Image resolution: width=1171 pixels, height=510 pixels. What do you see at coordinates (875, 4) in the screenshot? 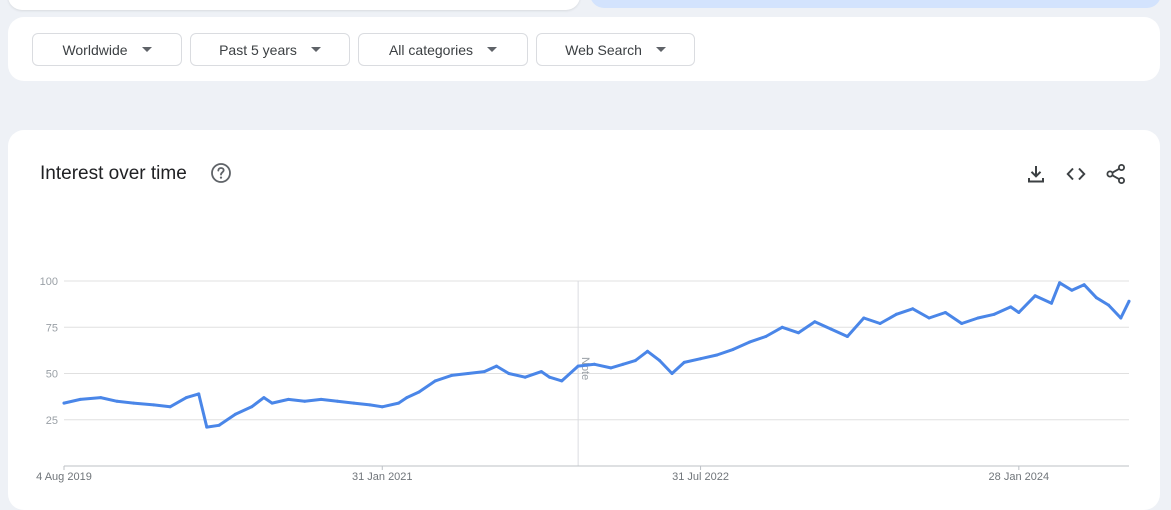
I see `compare-bar-edge` at bounding box center [875, 4].